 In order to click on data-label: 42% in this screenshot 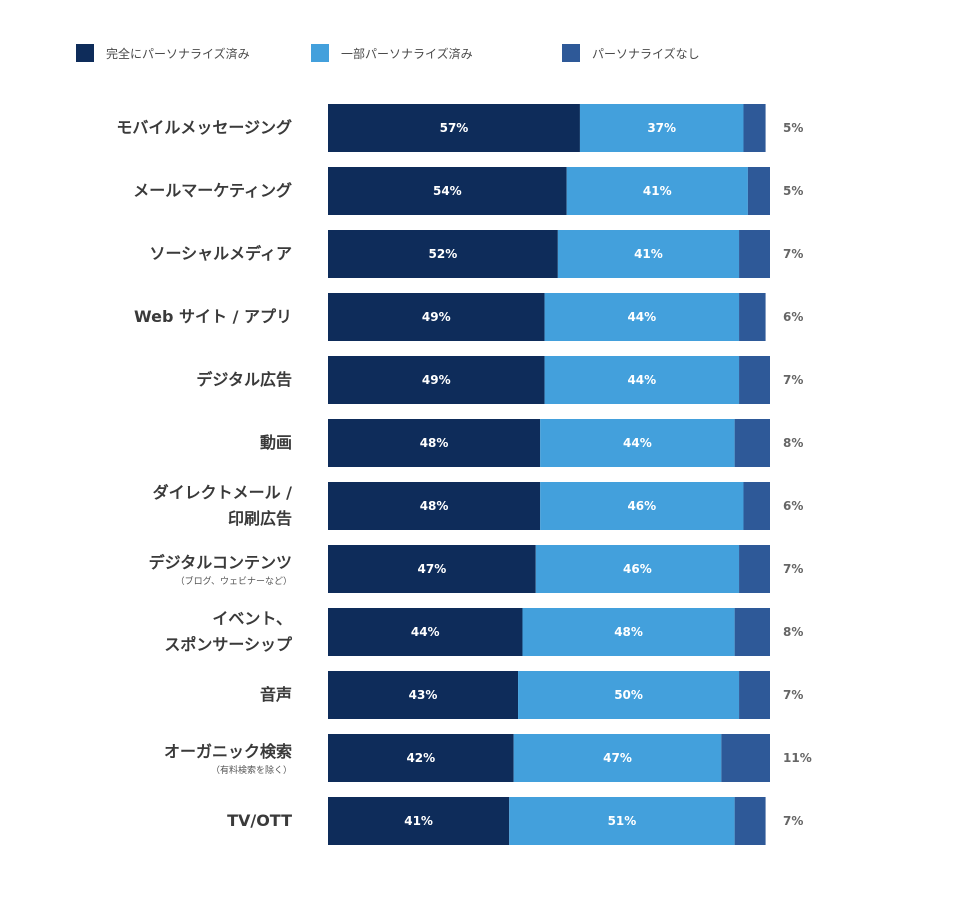, I will do `click(420, 758)`.